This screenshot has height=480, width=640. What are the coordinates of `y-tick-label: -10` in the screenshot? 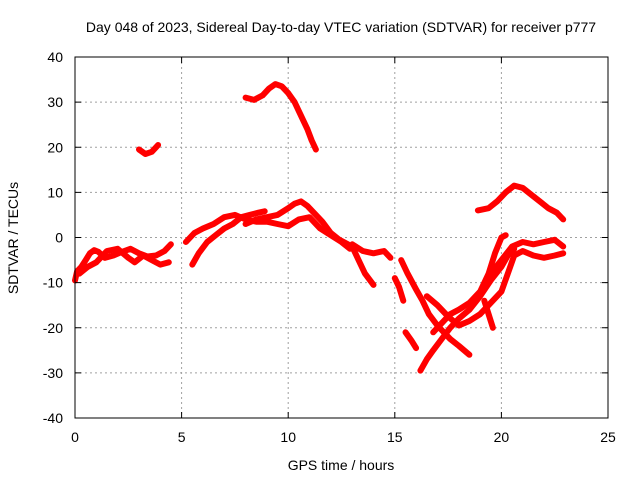 It's located at (53, 283).